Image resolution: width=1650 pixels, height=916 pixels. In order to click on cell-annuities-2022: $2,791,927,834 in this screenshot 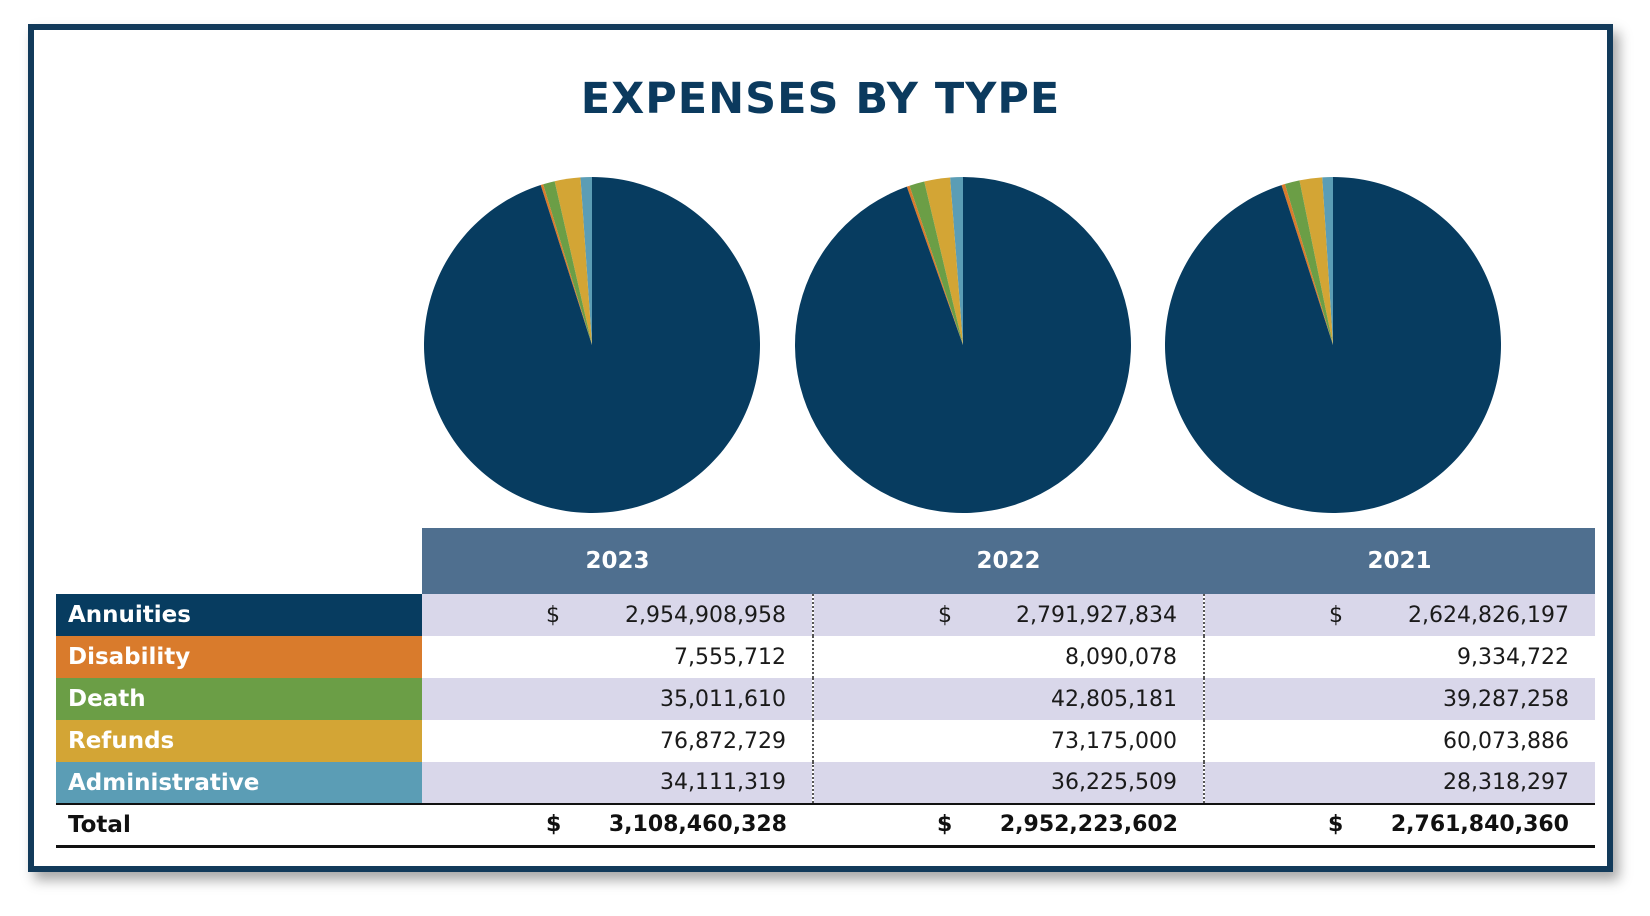, I will do `click(1009, 615)`.